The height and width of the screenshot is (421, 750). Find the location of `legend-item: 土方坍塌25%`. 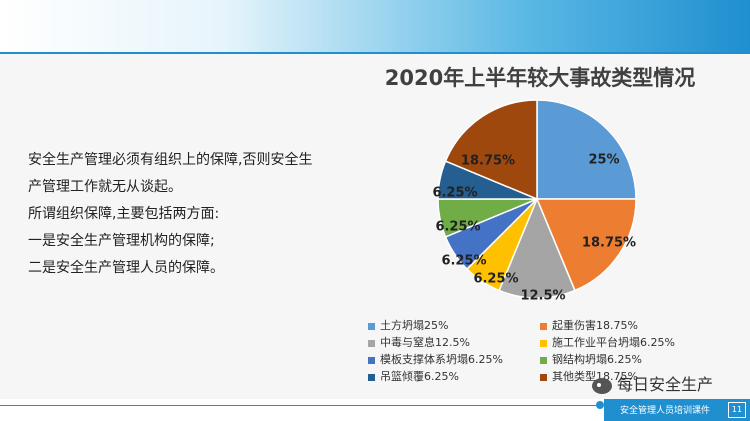

legend-item: 土方坍塌25% is located at coordinates (408, 325).